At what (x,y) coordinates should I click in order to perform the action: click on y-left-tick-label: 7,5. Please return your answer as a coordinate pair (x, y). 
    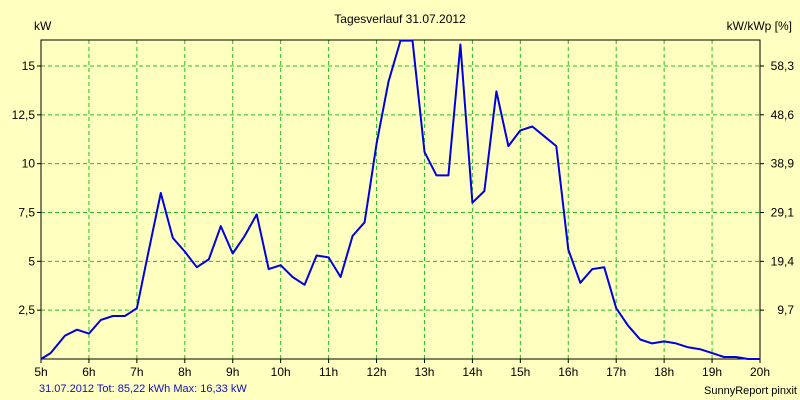
    Looking at the image, I should click on (26, 212).